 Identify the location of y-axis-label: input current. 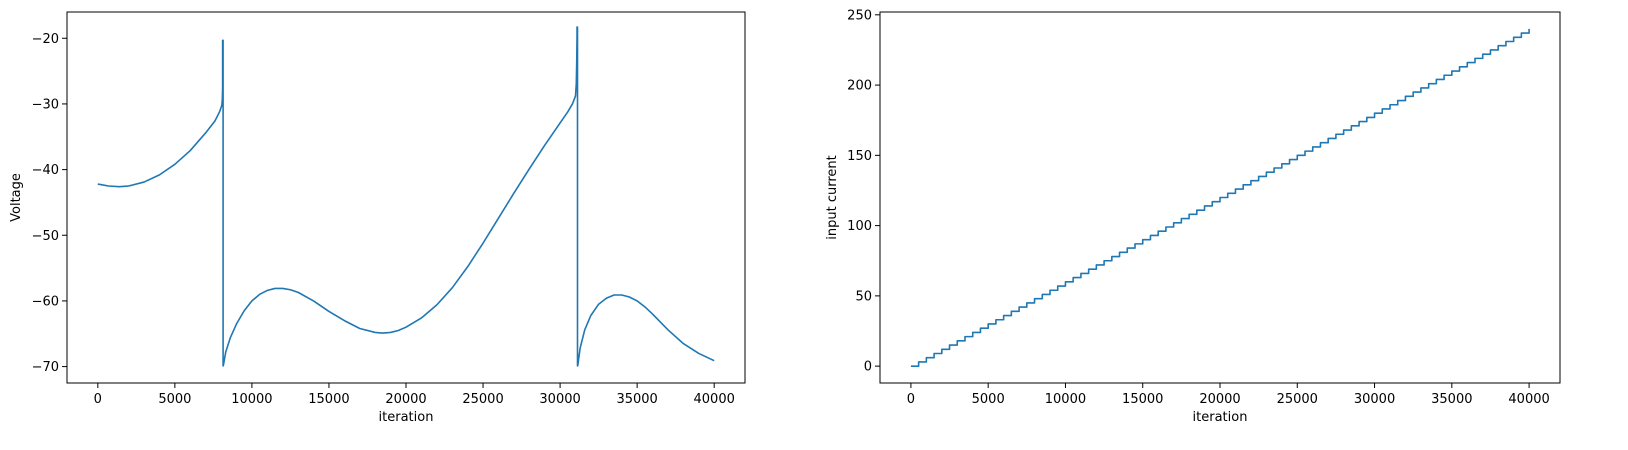
(832, 197).